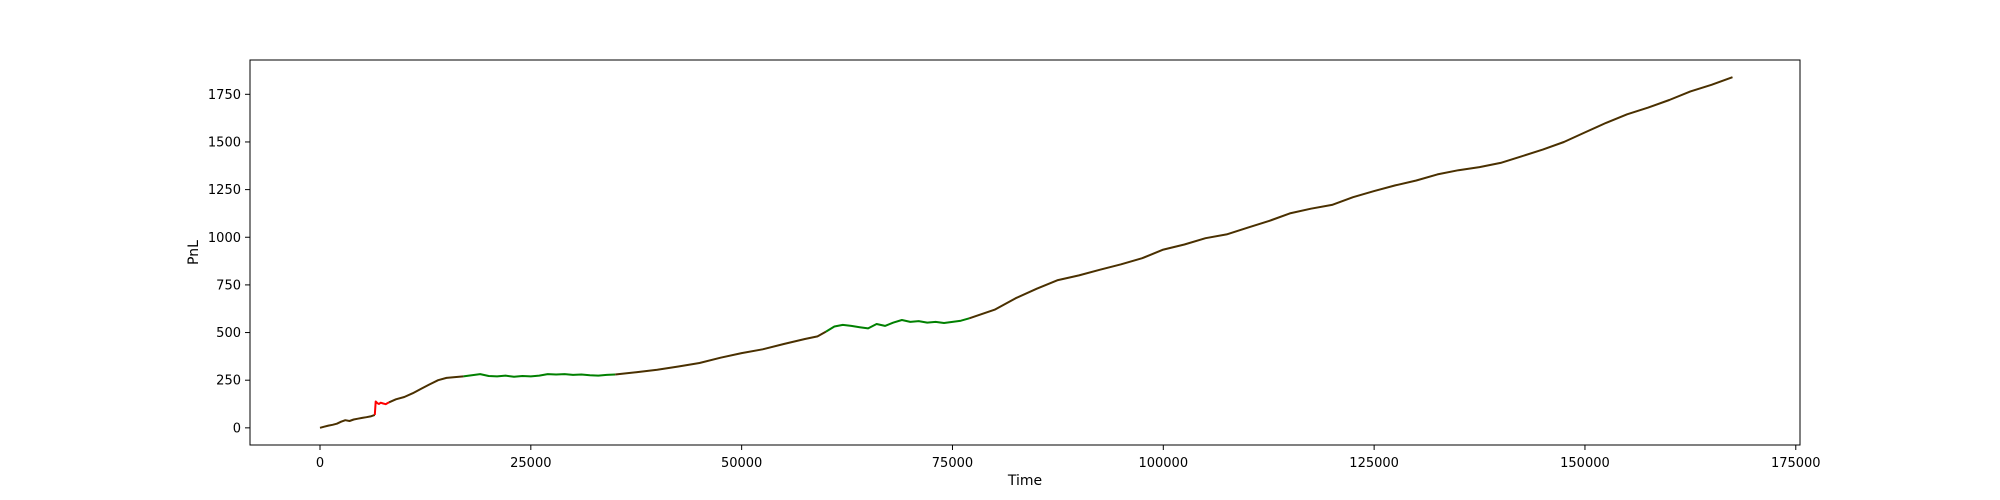 This screenshot has height=500, width=2000. Describe the element at coordinates (224, 190) in the screenshot. I see `y-tick-label: 1250` at that location.